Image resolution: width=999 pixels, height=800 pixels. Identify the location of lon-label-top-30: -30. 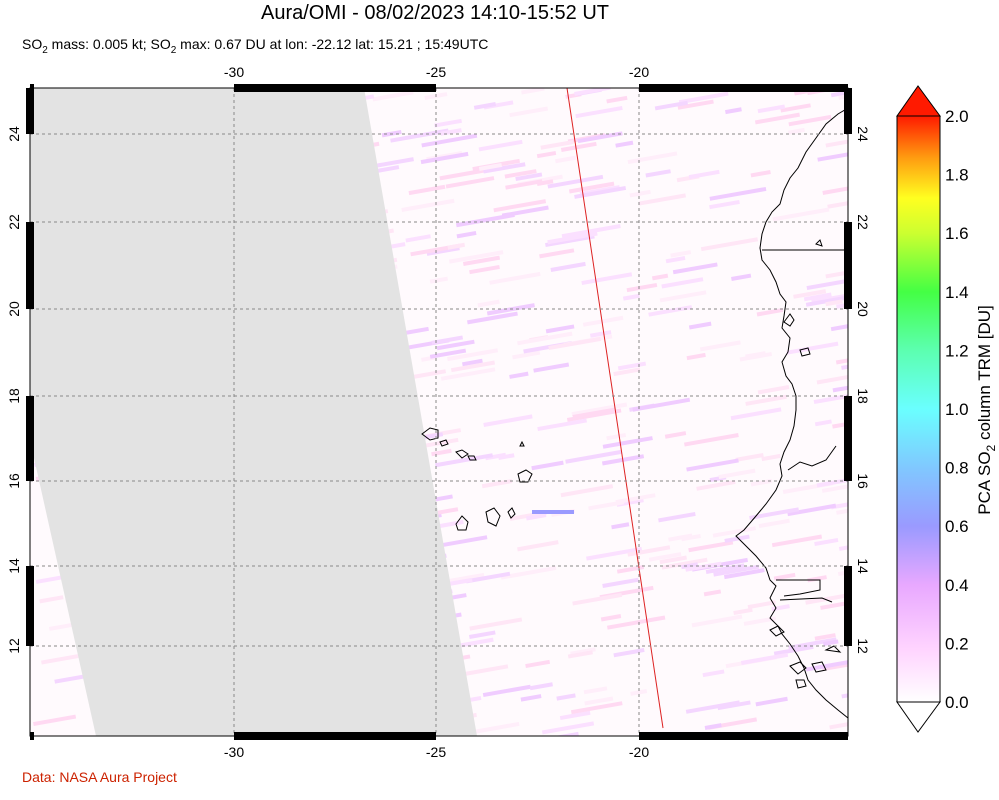
(234, 72).